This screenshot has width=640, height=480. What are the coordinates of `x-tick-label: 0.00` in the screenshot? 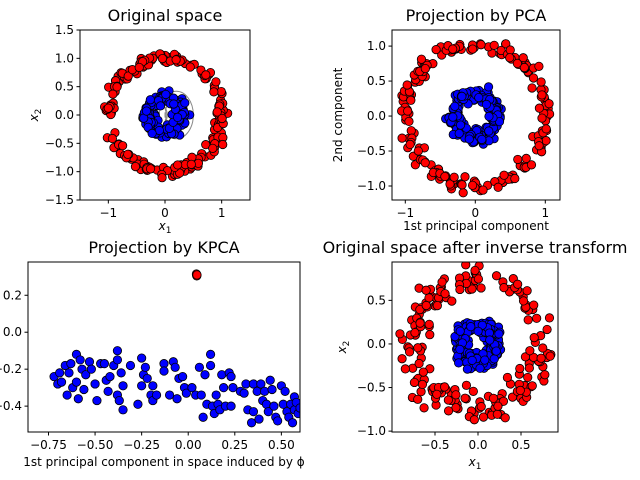 It's located at (188, 445).